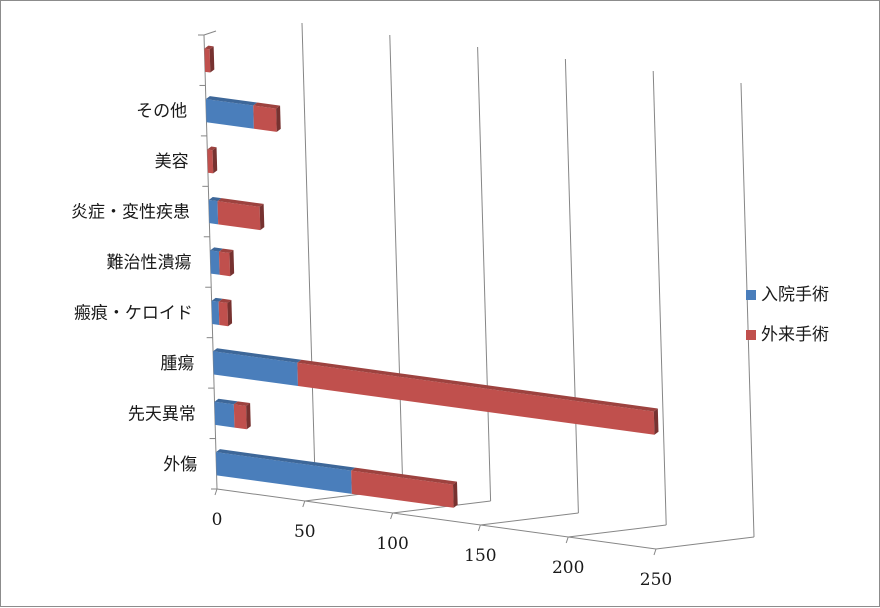 The width and height of the screenshot is (880, 608). What do you see at coordinates (795, 335) in the screenshot?
I see `legend-label: 外来手術` at bounding box center [795, 335].